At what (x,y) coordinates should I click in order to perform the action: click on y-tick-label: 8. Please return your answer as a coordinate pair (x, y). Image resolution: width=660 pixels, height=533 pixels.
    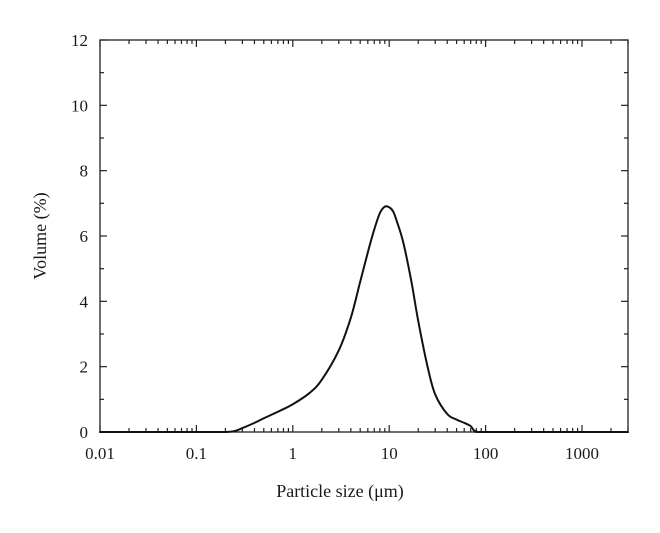
    Looking at the image, I should click on (84, 171).